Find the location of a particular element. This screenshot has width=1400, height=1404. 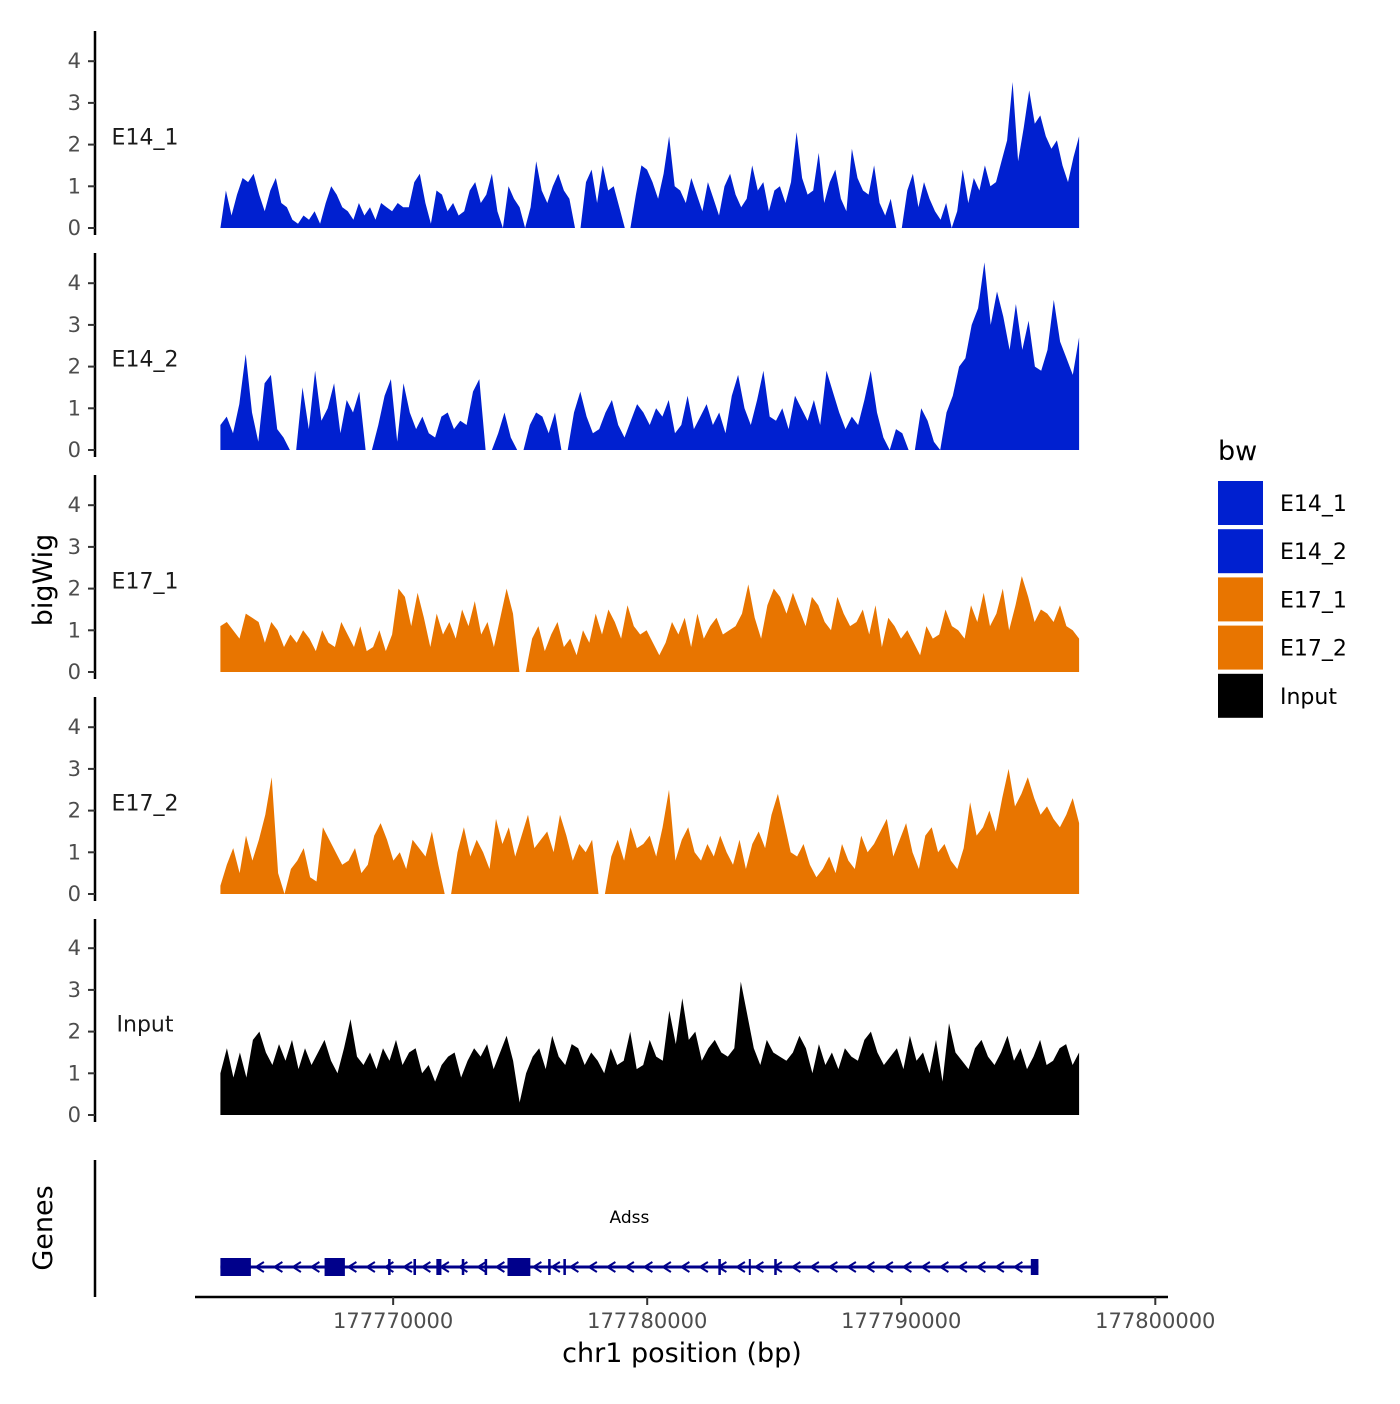

track-label: E17_2 is located at coordinates (145, 803).